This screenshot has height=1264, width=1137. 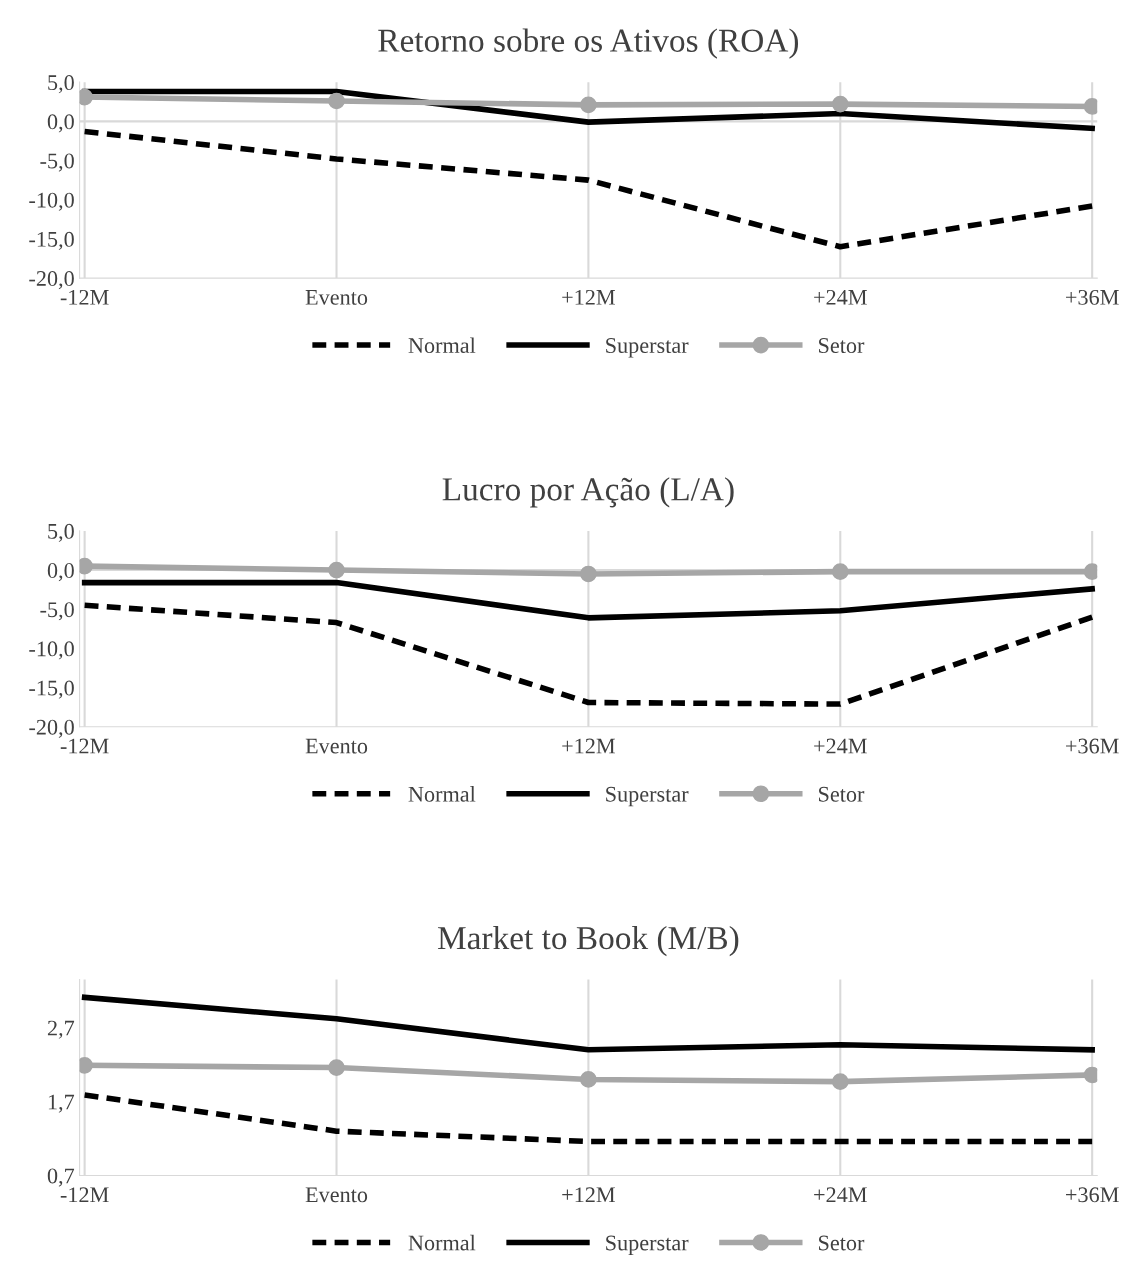 What do you see at coordinates (61, 1029) in the screenshot?
I see `y-tick-label: 2,7` at bounding box center [61, 1029].